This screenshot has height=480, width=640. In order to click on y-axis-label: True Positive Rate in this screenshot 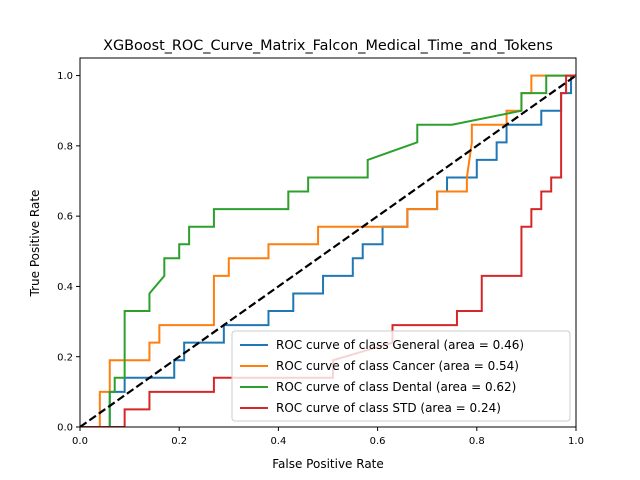, I will do `click(35, 244)`.